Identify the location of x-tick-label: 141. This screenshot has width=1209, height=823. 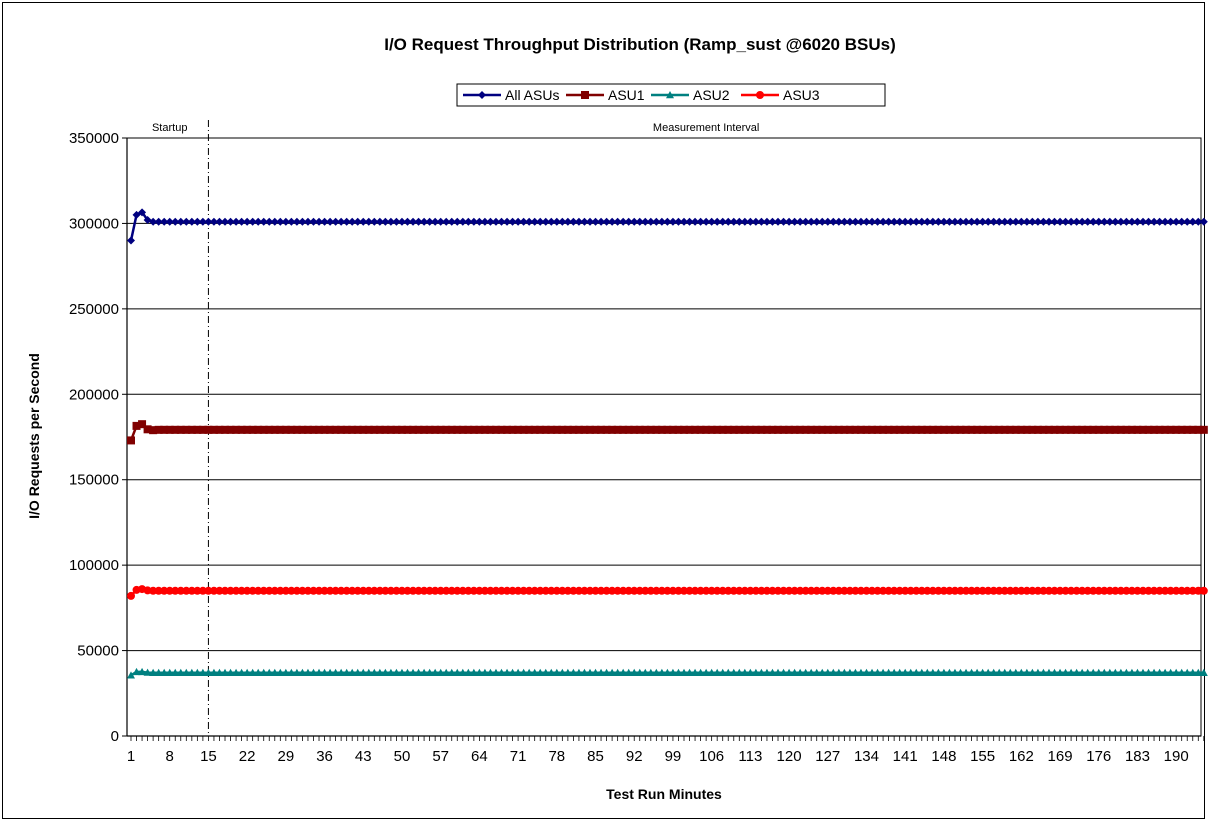
(905, 756).